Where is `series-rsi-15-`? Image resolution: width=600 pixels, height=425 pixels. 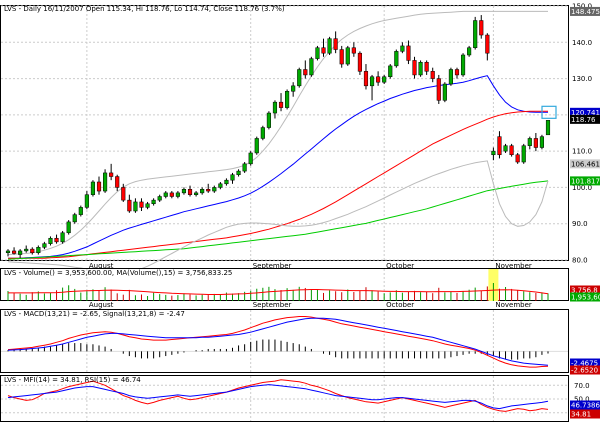
series-rsi-15- is located at coordinates (278, 397).